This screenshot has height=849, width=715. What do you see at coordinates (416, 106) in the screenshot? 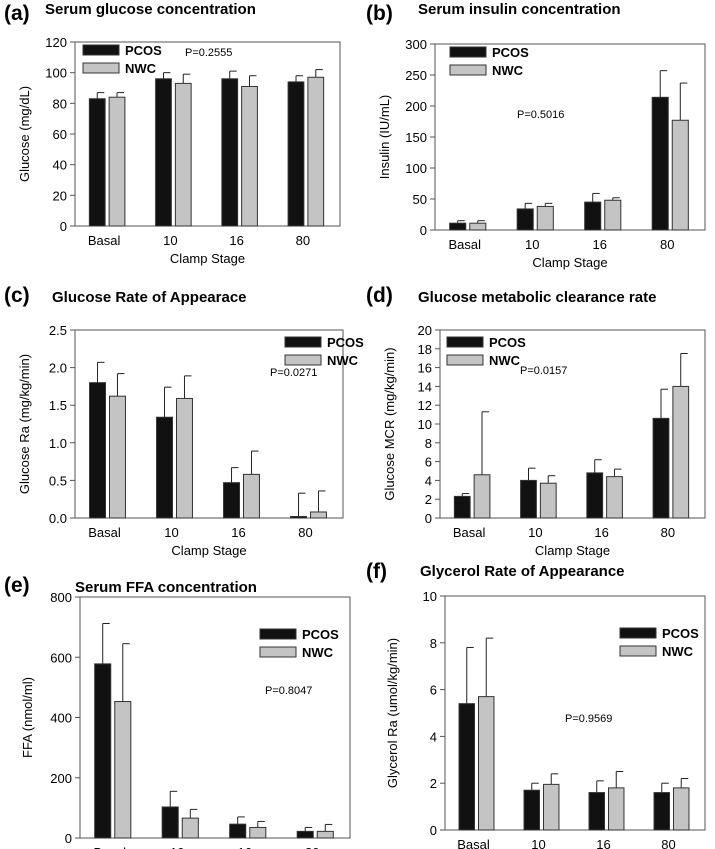
I see `y-tick-label: 200` at bounding box center [416, 106].